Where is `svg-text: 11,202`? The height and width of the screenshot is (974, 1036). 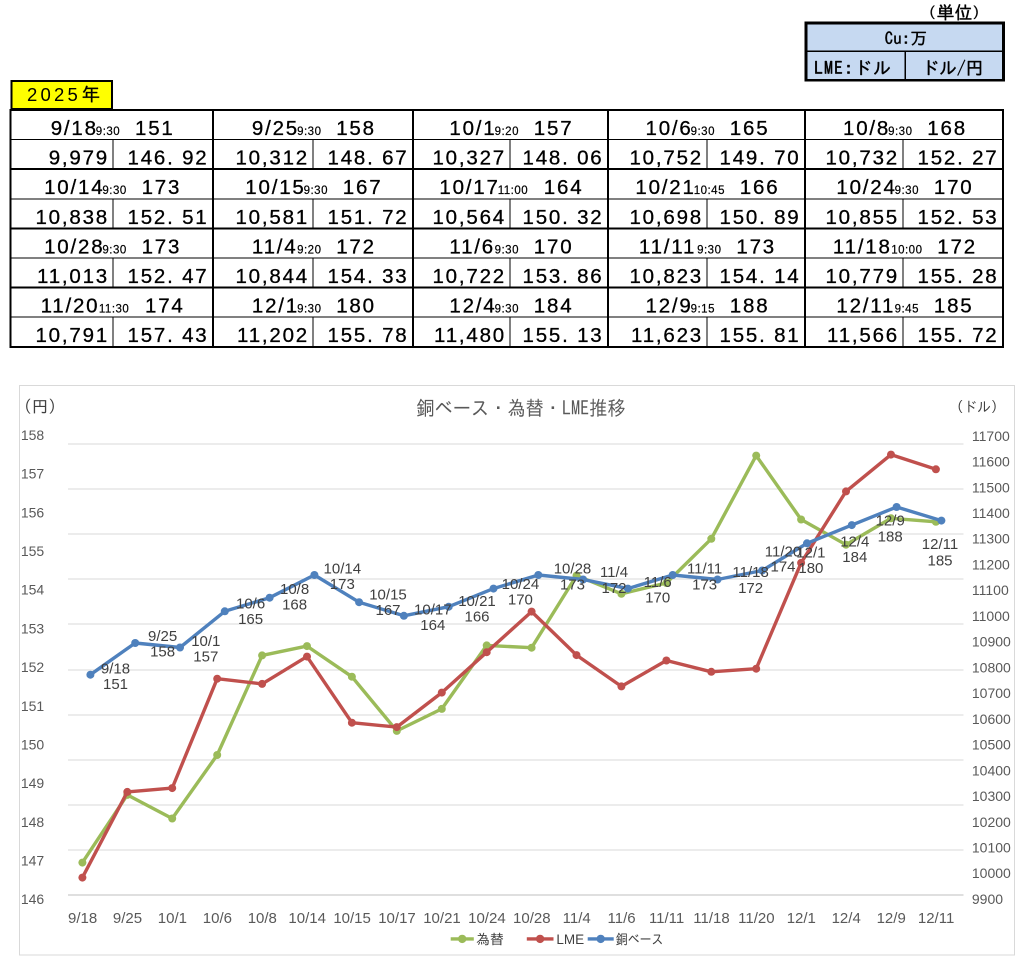
svg-text: 11,202 is located at coordinates (273, 335).